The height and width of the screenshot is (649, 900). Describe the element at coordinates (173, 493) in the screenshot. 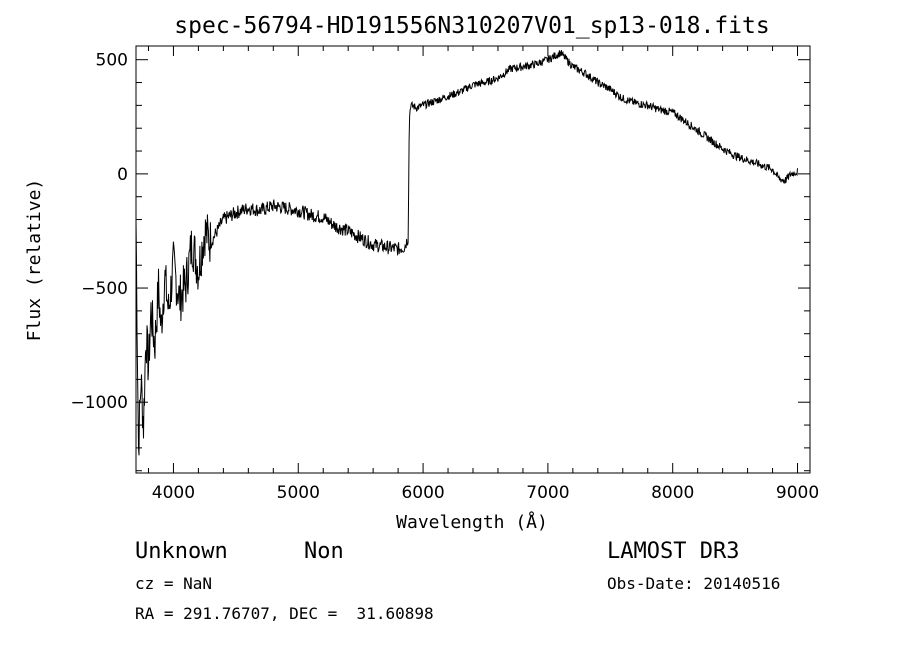

I see `x-tick-label: 4000` at that location.